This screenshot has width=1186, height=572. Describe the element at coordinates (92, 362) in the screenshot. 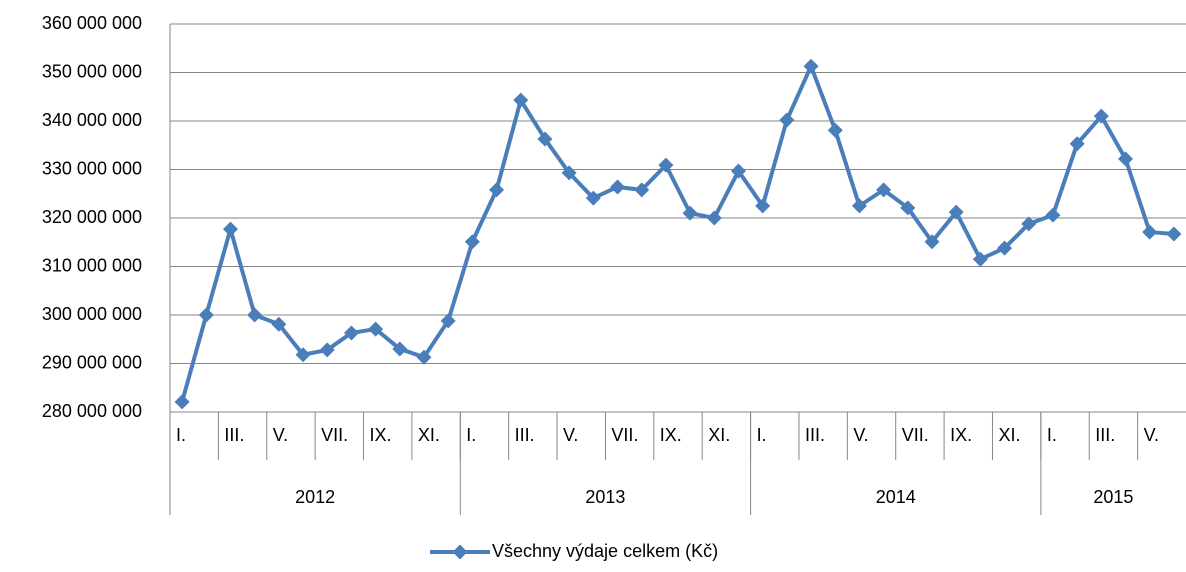

I see `y-tick-label: 290 000 000` at that location.